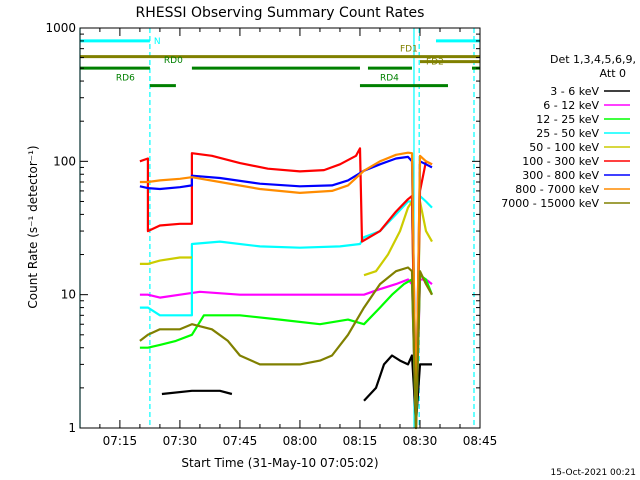 The height and width of the screenshot is (480, 640). Describe the element at coordinates (557, 189) in the screenshot. I see `legend-label-7: 800 - 7000 keV` at that location.